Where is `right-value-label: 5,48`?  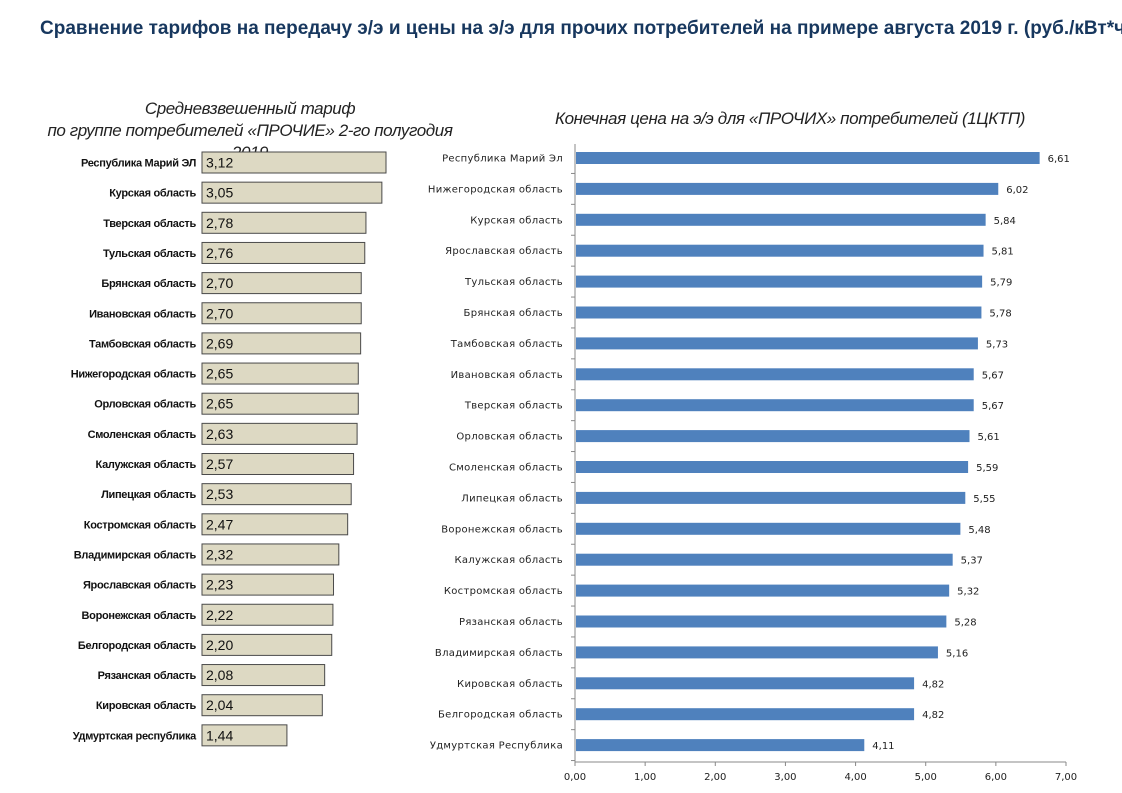 right-value-label: 5,48 is located at coordinates (979, 530).